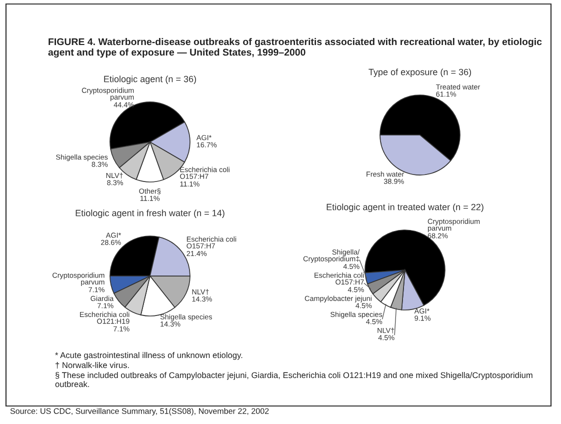 Image resolution: width=561 pixels, height=424 pixels. What do you see at coordinates (293, 380) in the screenshot?
I see `text: § These included outbreaks of Campylobacter jejuni, Giardia, Escherichia coli O121:H19 and one mixed Shigella/Cryptosporidium outbreak.` at bounding box center [293, 380].